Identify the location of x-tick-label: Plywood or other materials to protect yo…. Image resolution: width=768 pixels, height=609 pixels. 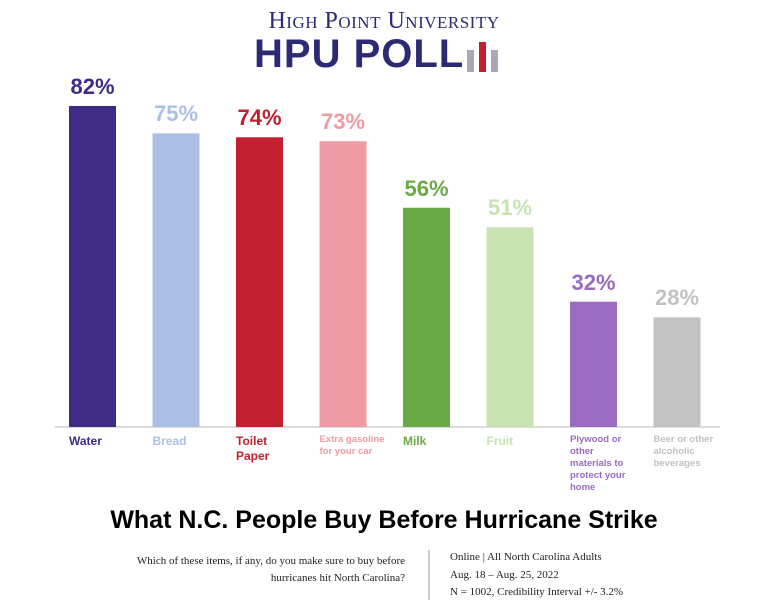
(598, 463).